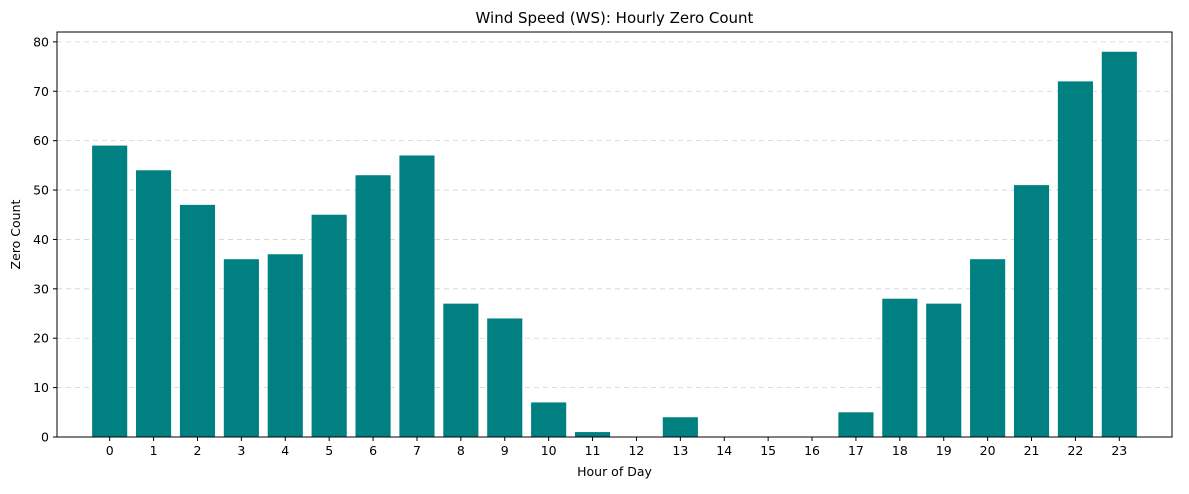  Describe the element at coordinates (680, 450) in the screenshot. I see `x-tick-label: 13` at that location.